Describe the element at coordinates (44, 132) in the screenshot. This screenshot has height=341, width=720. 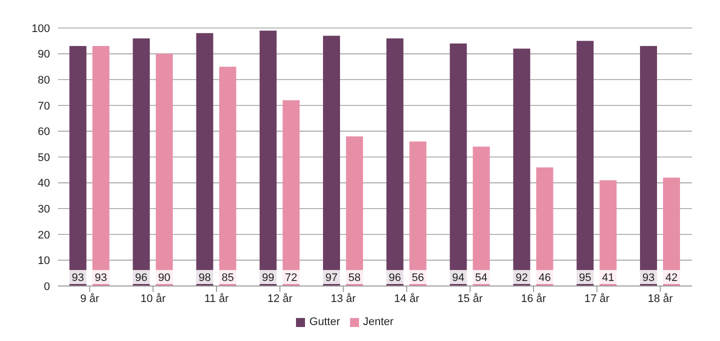
I see `y-tick-label: 60` at that location.